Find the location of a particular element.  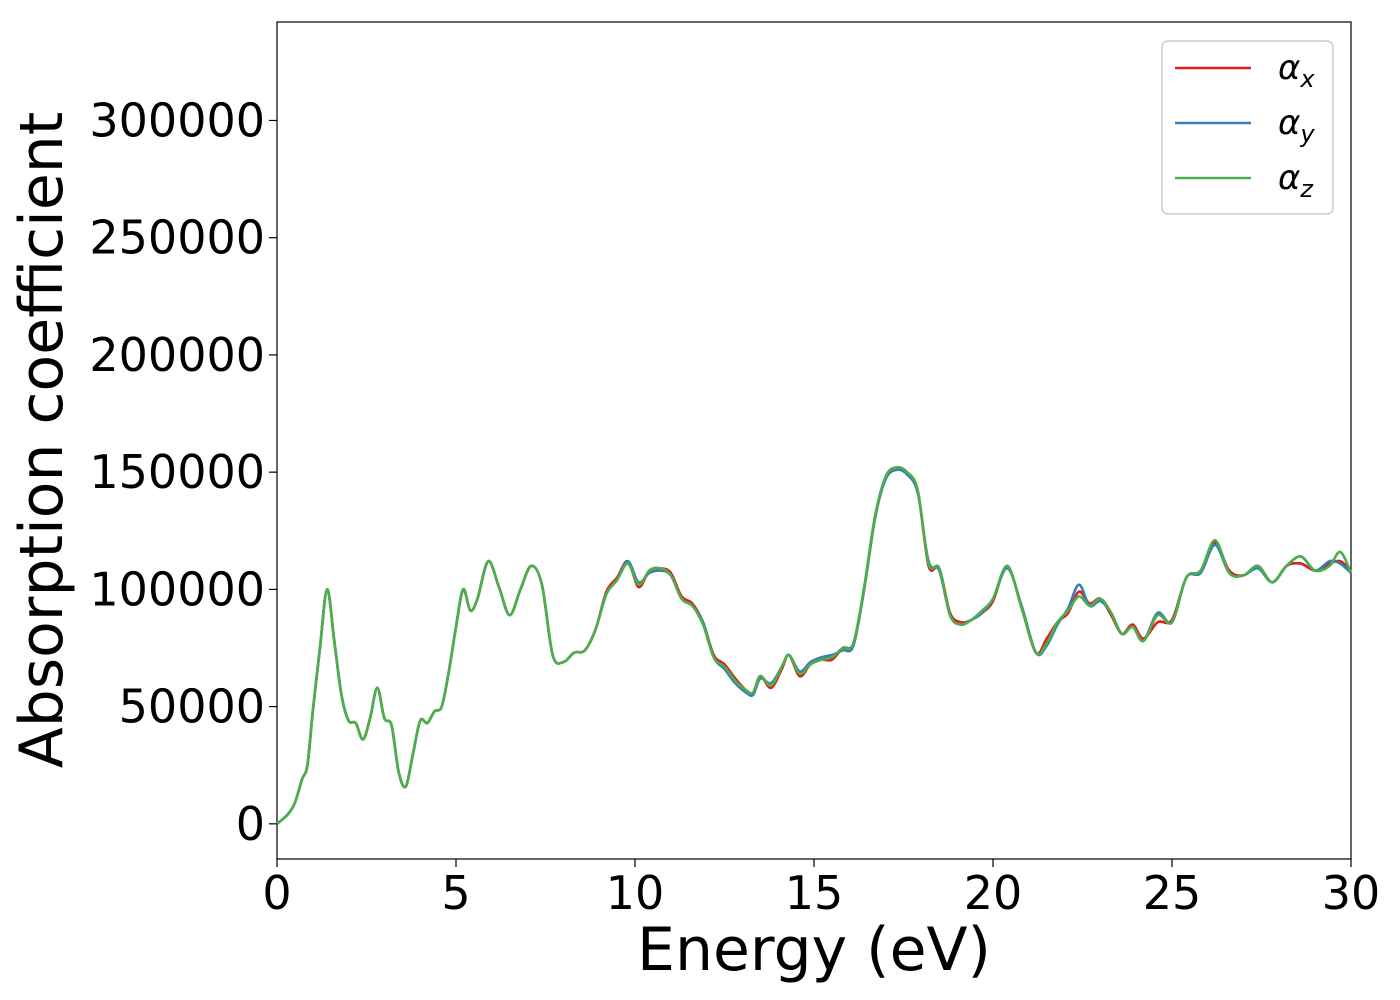

x-tick-label: 25 is located at coordinates (1172, 893).